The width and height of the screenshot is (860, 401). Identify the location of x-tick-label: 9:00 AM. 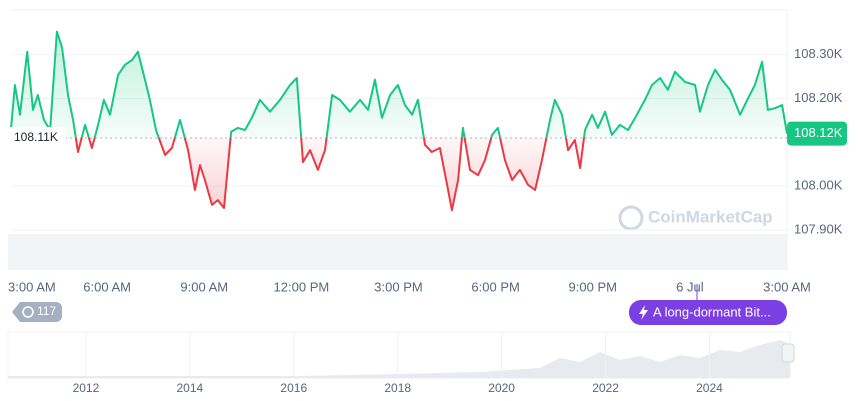
(204, 286).